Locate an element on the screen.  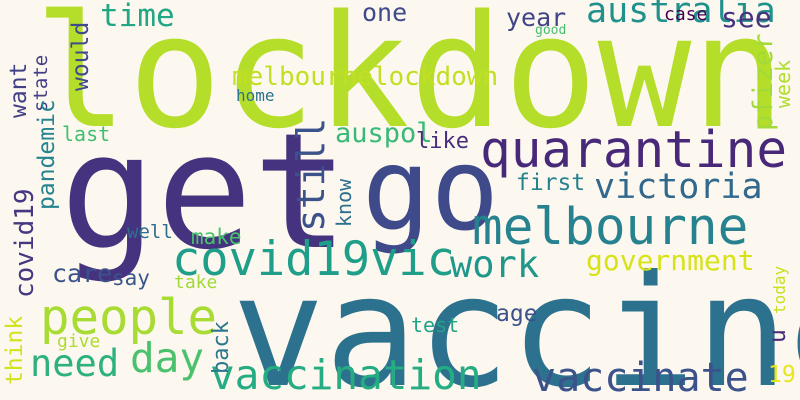
word-day: day is located at coordinates (167, 358).